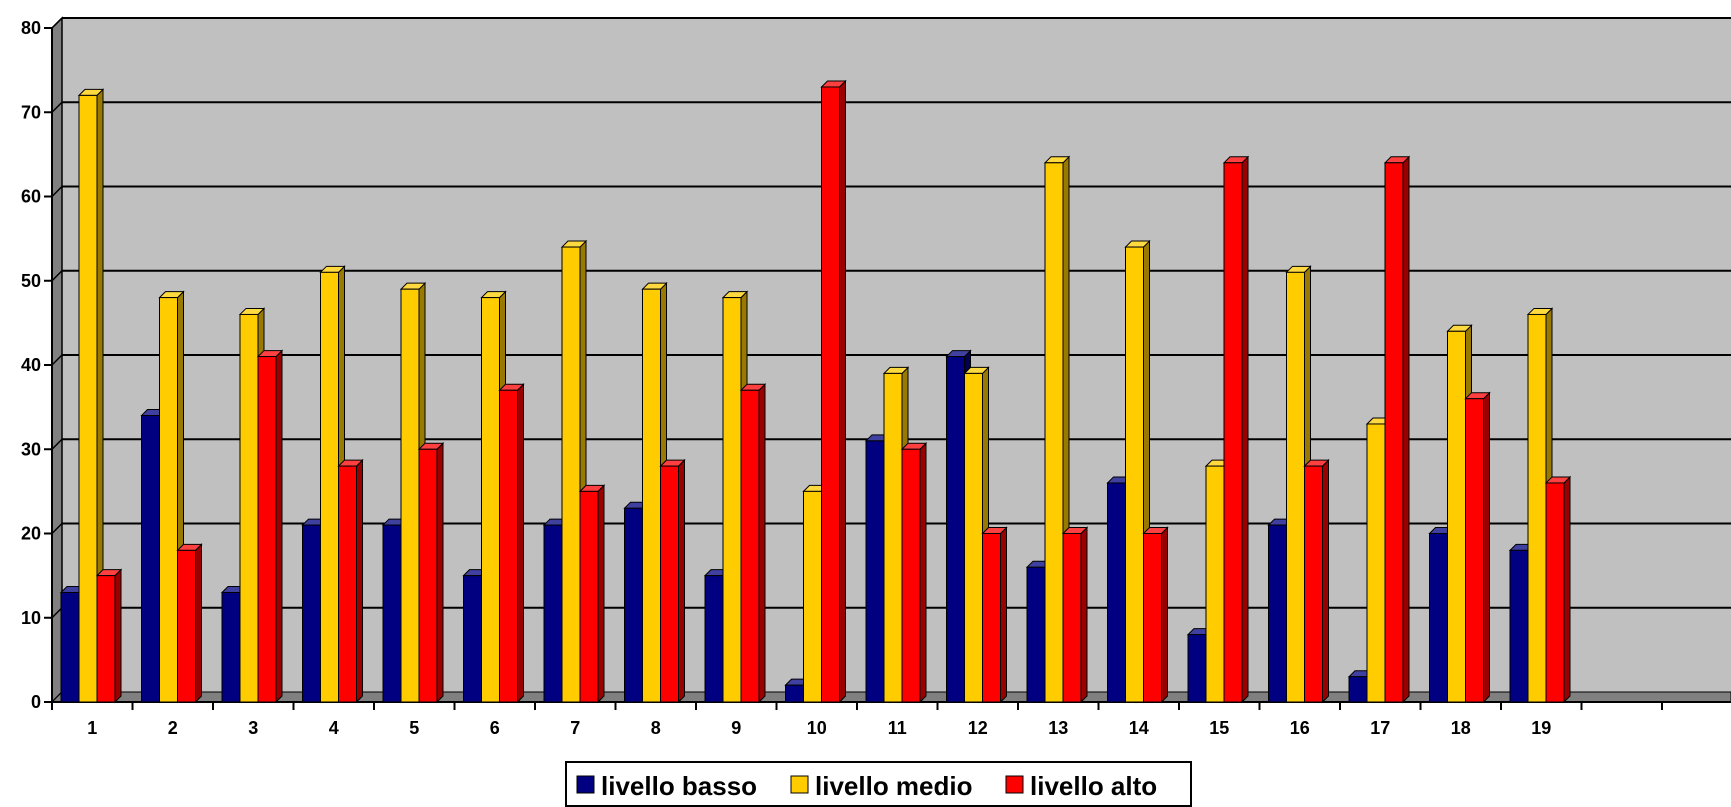 The image size is (1731, 807). Describe the element at coordinates (1541, 728) in the screenshot. I see `x-tick-label: 19` at that location.